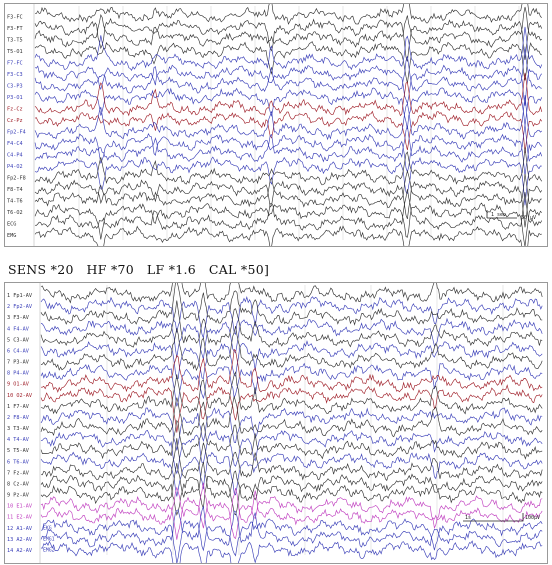 The width and height of the screenshot is (552, 565). I want to click on channel-label: 9 Pz-AV, so click(18, 496).